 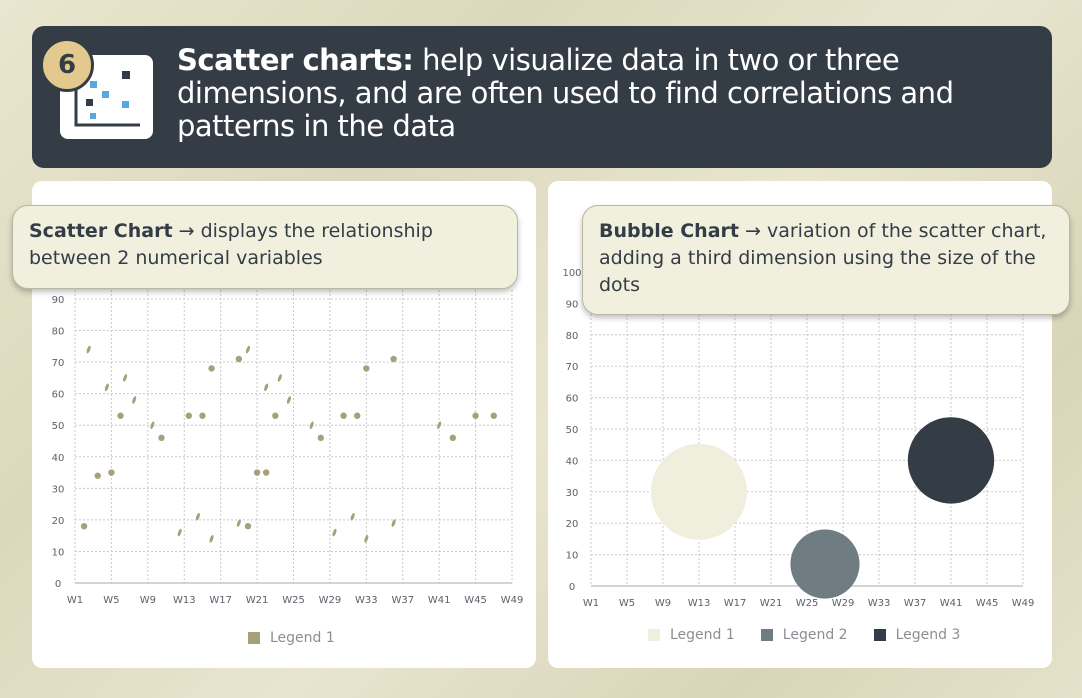 I want to click on bubble-x-tick-label: W17, so click(x=735, y=603).